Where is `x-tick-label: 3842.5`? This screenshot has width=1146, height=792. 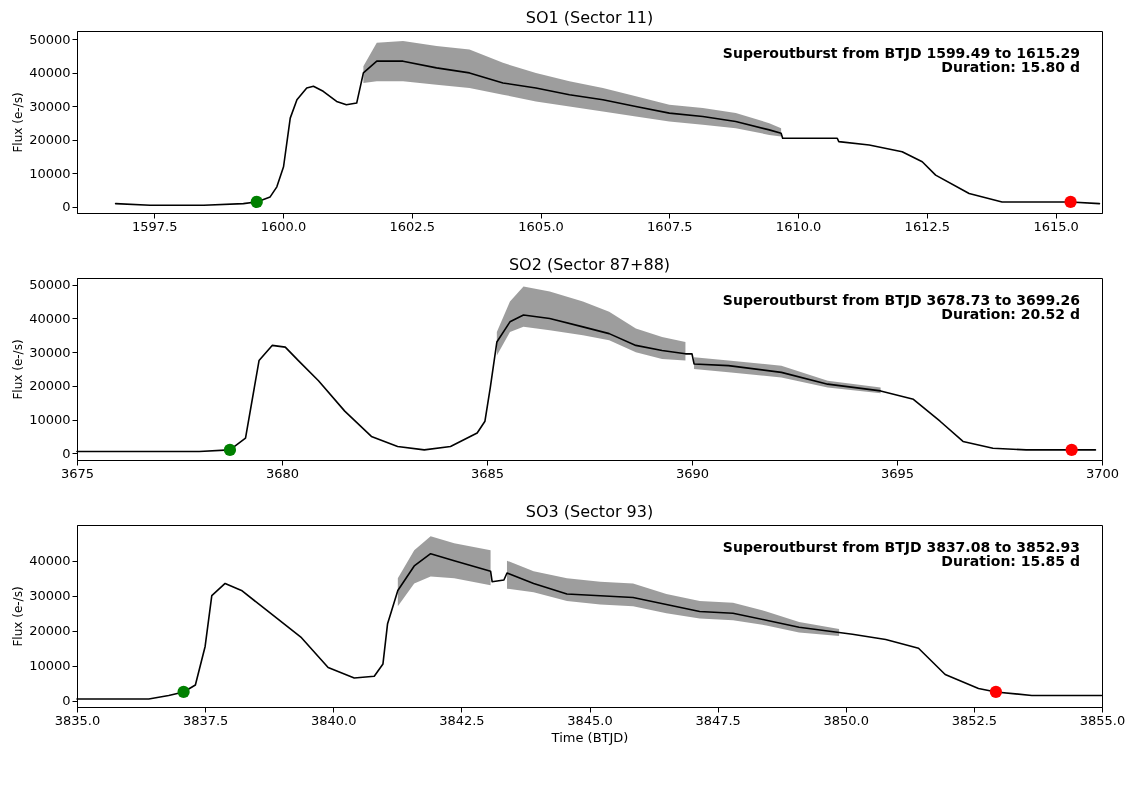 x-tick-label: 3842.5 is located at coordinates (462, 720).